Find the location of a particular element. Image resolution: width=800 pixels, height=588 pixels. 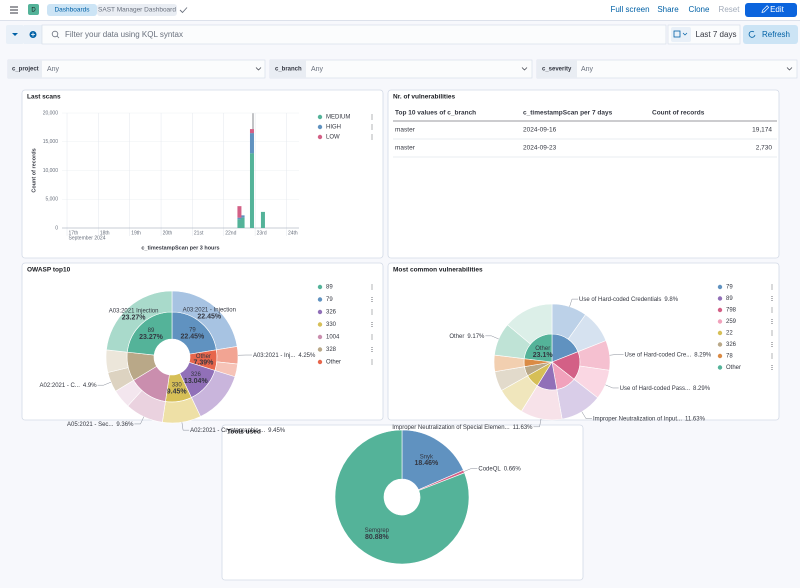

action-link: Clone is located at coordinates (699, 9).